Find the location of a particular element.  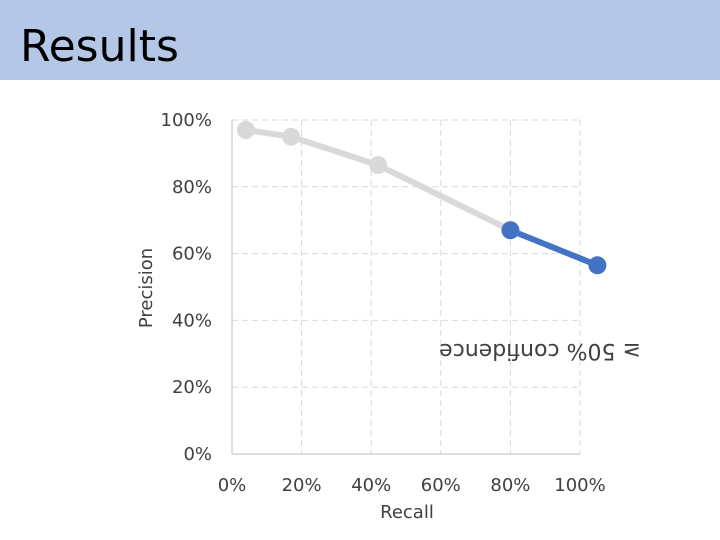

x-tick-label: 80% is located at coordinates (510, 485).